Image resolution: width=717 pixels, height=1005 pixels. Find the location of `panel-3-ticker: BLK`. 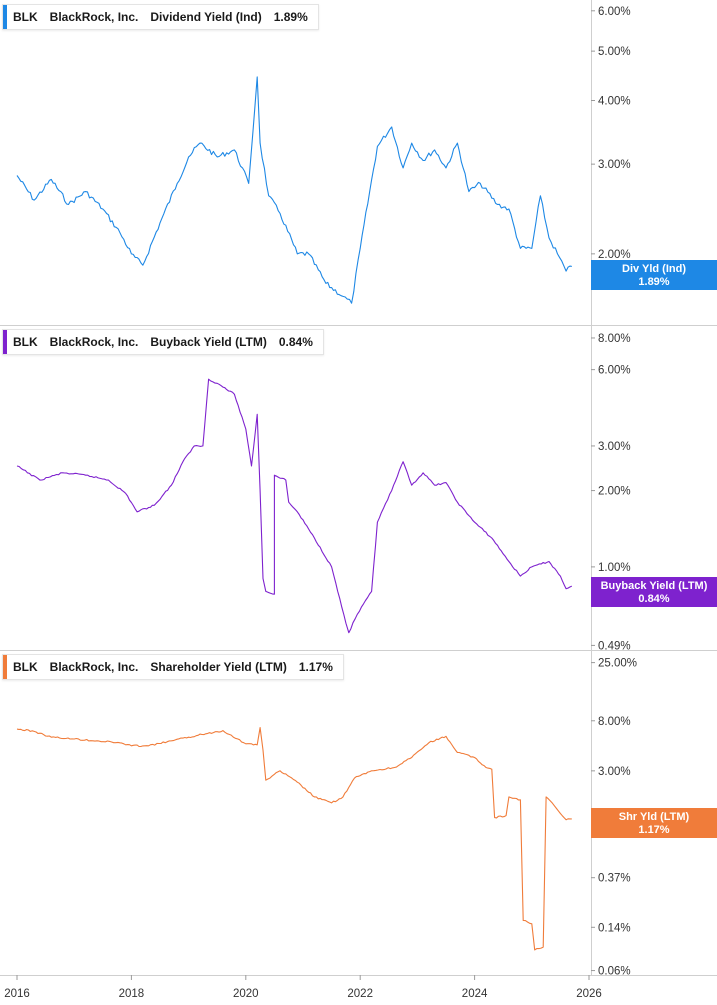

panel-3-ticker: BLK is located at coordinates (25, 667).